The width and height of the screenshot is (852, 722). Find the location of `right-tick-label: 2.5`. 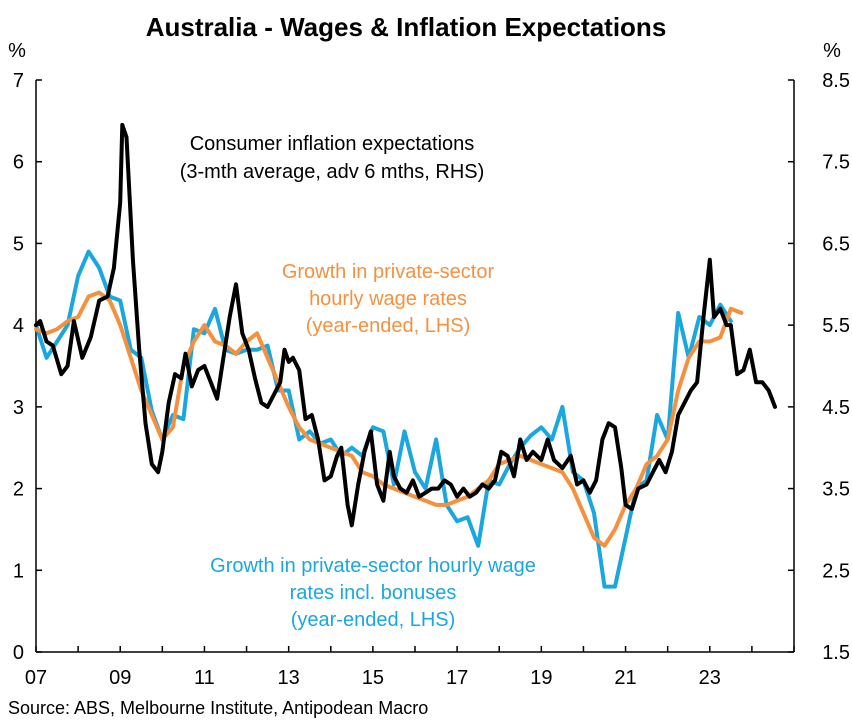

right-tick-label: 2.5 is located at coordinates (836, 571).